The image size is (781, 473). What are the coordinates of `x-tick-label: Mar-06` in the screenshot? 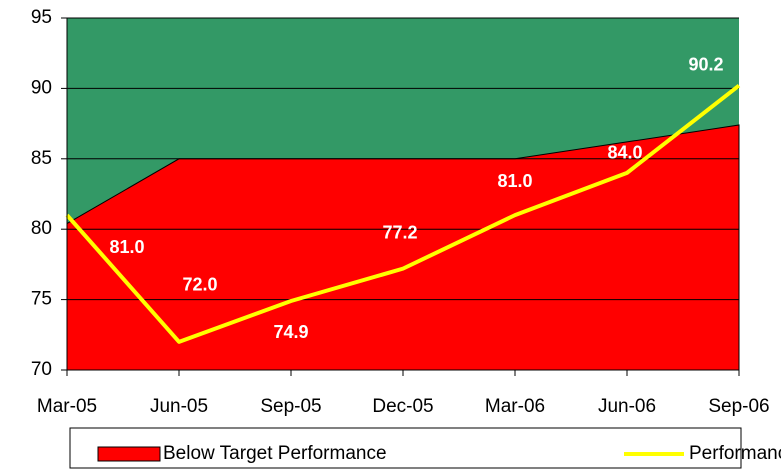 It's located at (515, 406).